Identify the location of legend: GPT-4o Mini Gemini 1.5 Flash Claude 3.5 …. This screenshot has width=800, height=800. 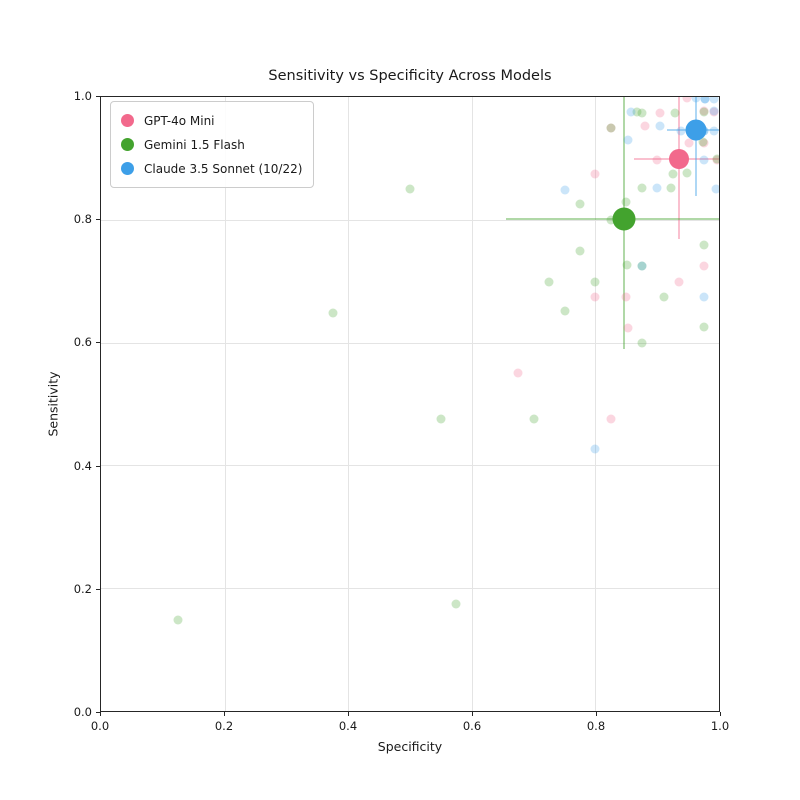
(212, 144).